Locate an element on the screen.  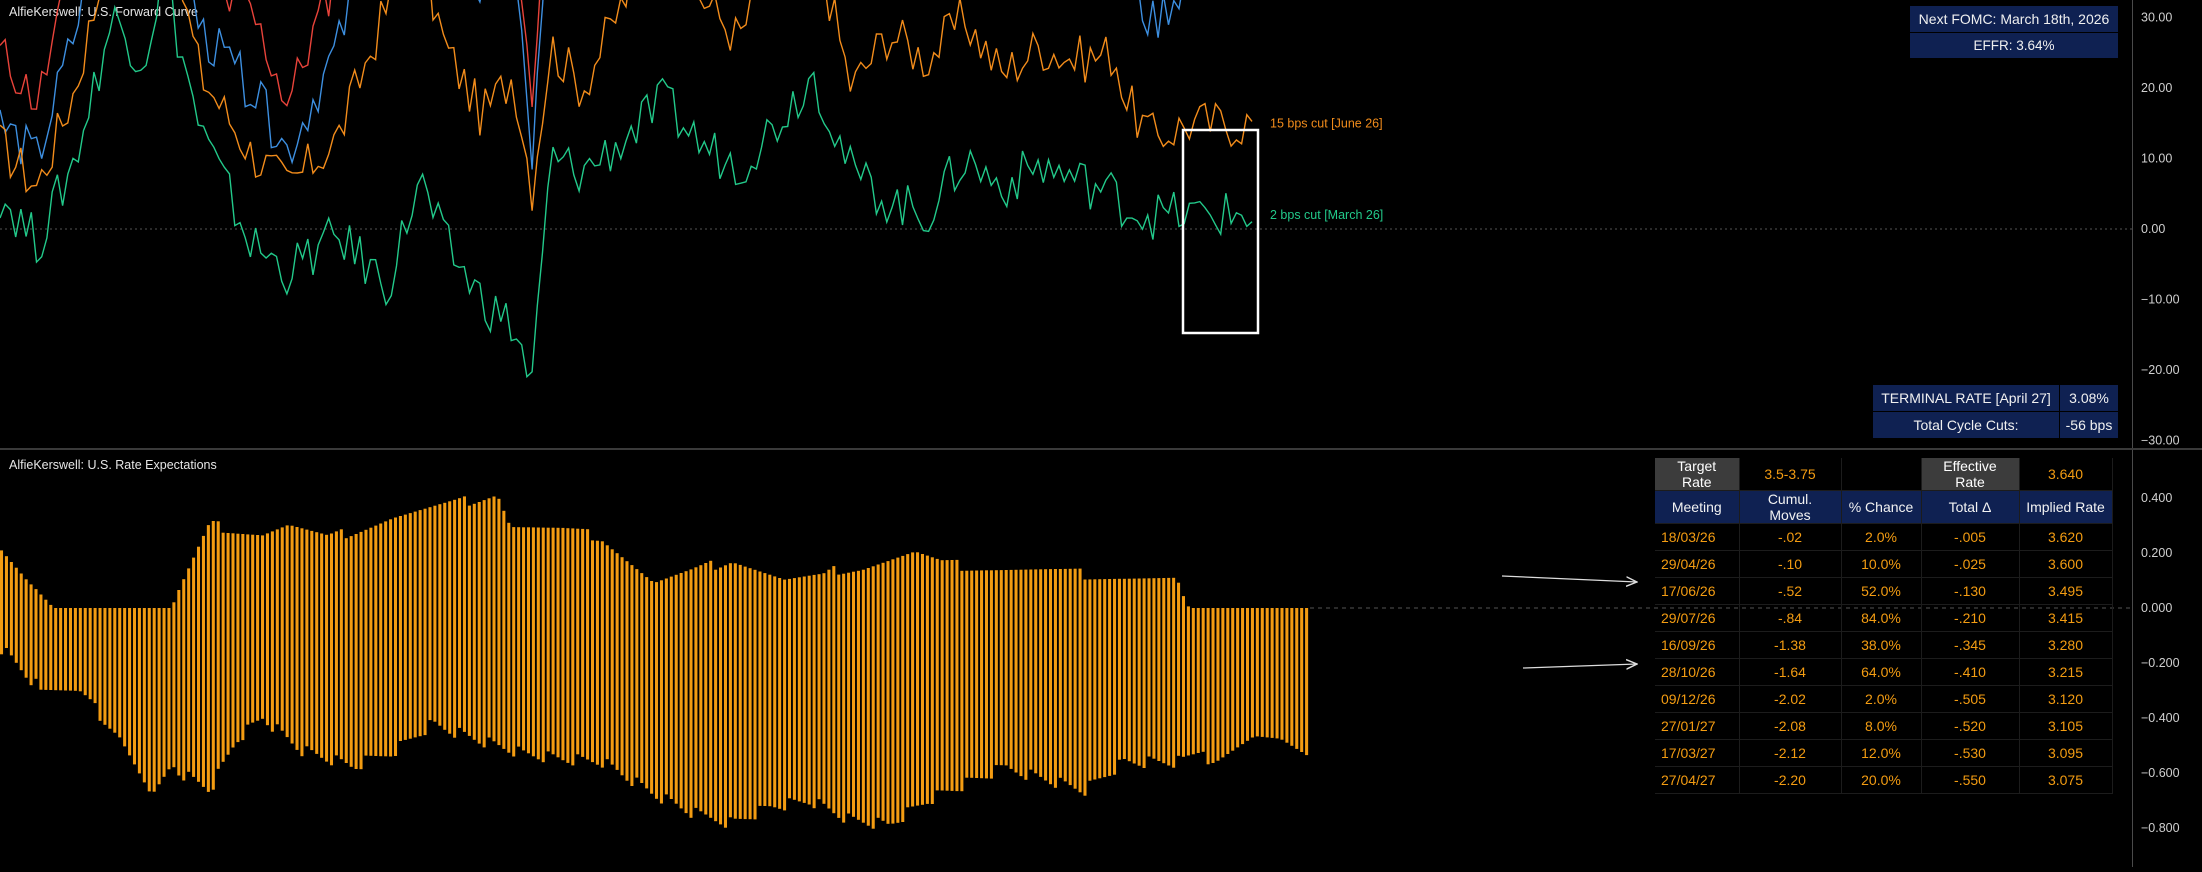
cell-chance: 84.0% is located at coordinates (1881, 618).